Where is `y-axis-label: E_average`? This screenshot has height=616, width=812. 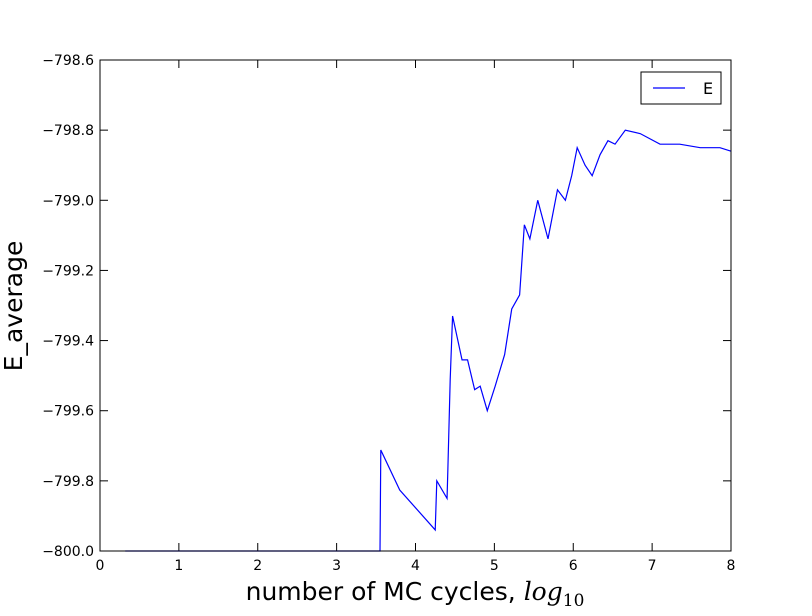 y-axis-label: E_average is located at coordinates (14, 306).